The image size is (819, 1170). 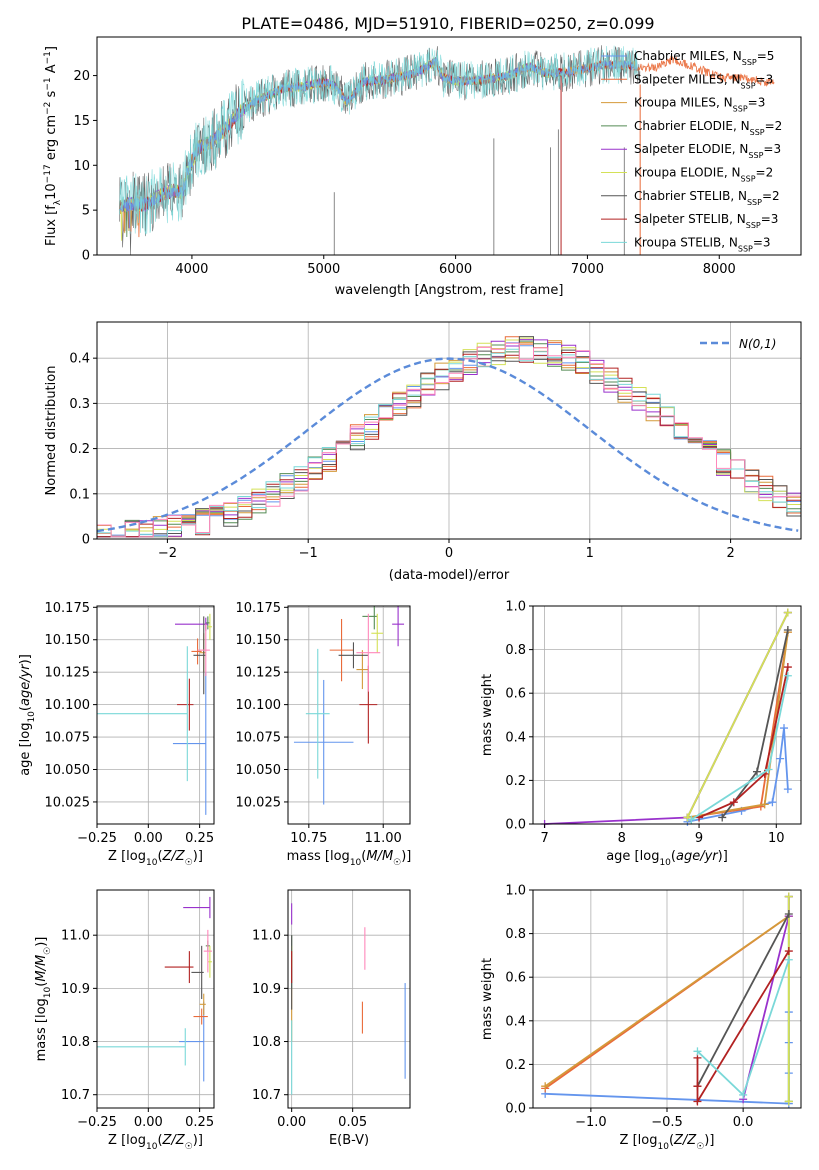 I want to click on legend-tail: =3, so click(x=757, y=103).